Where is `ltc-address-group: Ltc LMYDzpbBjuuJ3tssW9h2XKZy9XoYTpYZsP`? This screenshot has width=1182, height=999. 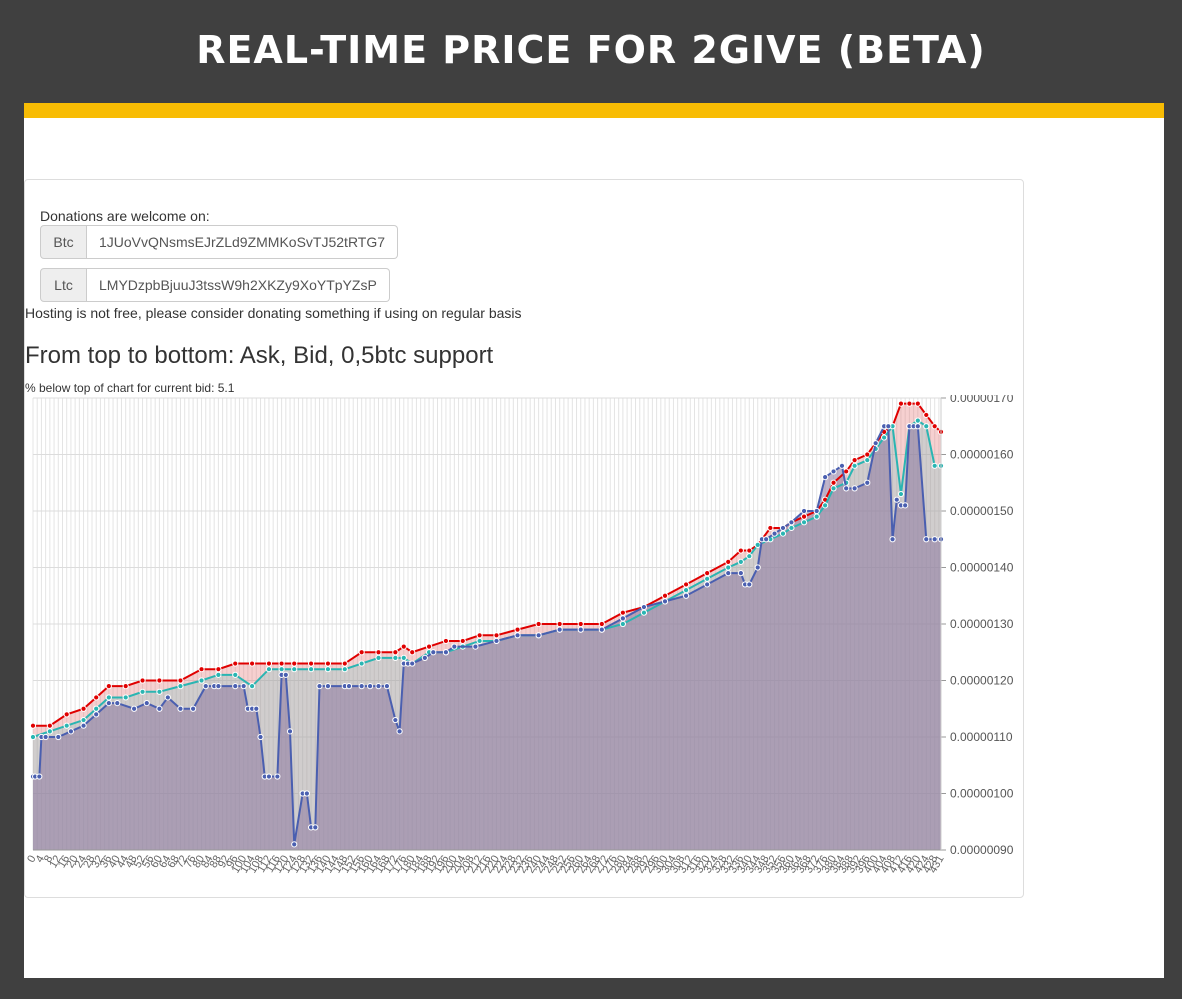 ltc-address-group: Ltc LMYDzpbBjuuJ3tssW9h2XKZy9XoYTpYZsP is located at coordinates (215, 285).